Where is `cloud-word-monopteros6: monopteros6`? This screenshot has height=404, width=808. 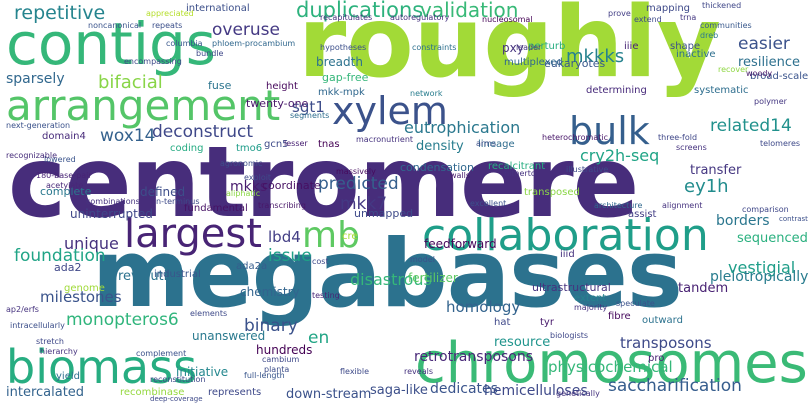
cloud-word-monopteros6: monopteros6 is located at coordinates (122, 320).